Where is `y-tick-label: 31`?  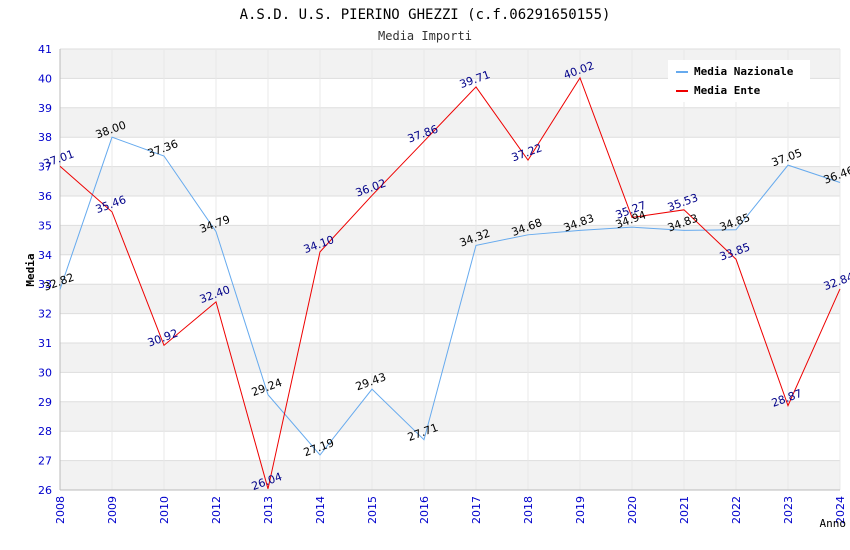 y-tick-label: 31 is located at coordinates (45, 343).